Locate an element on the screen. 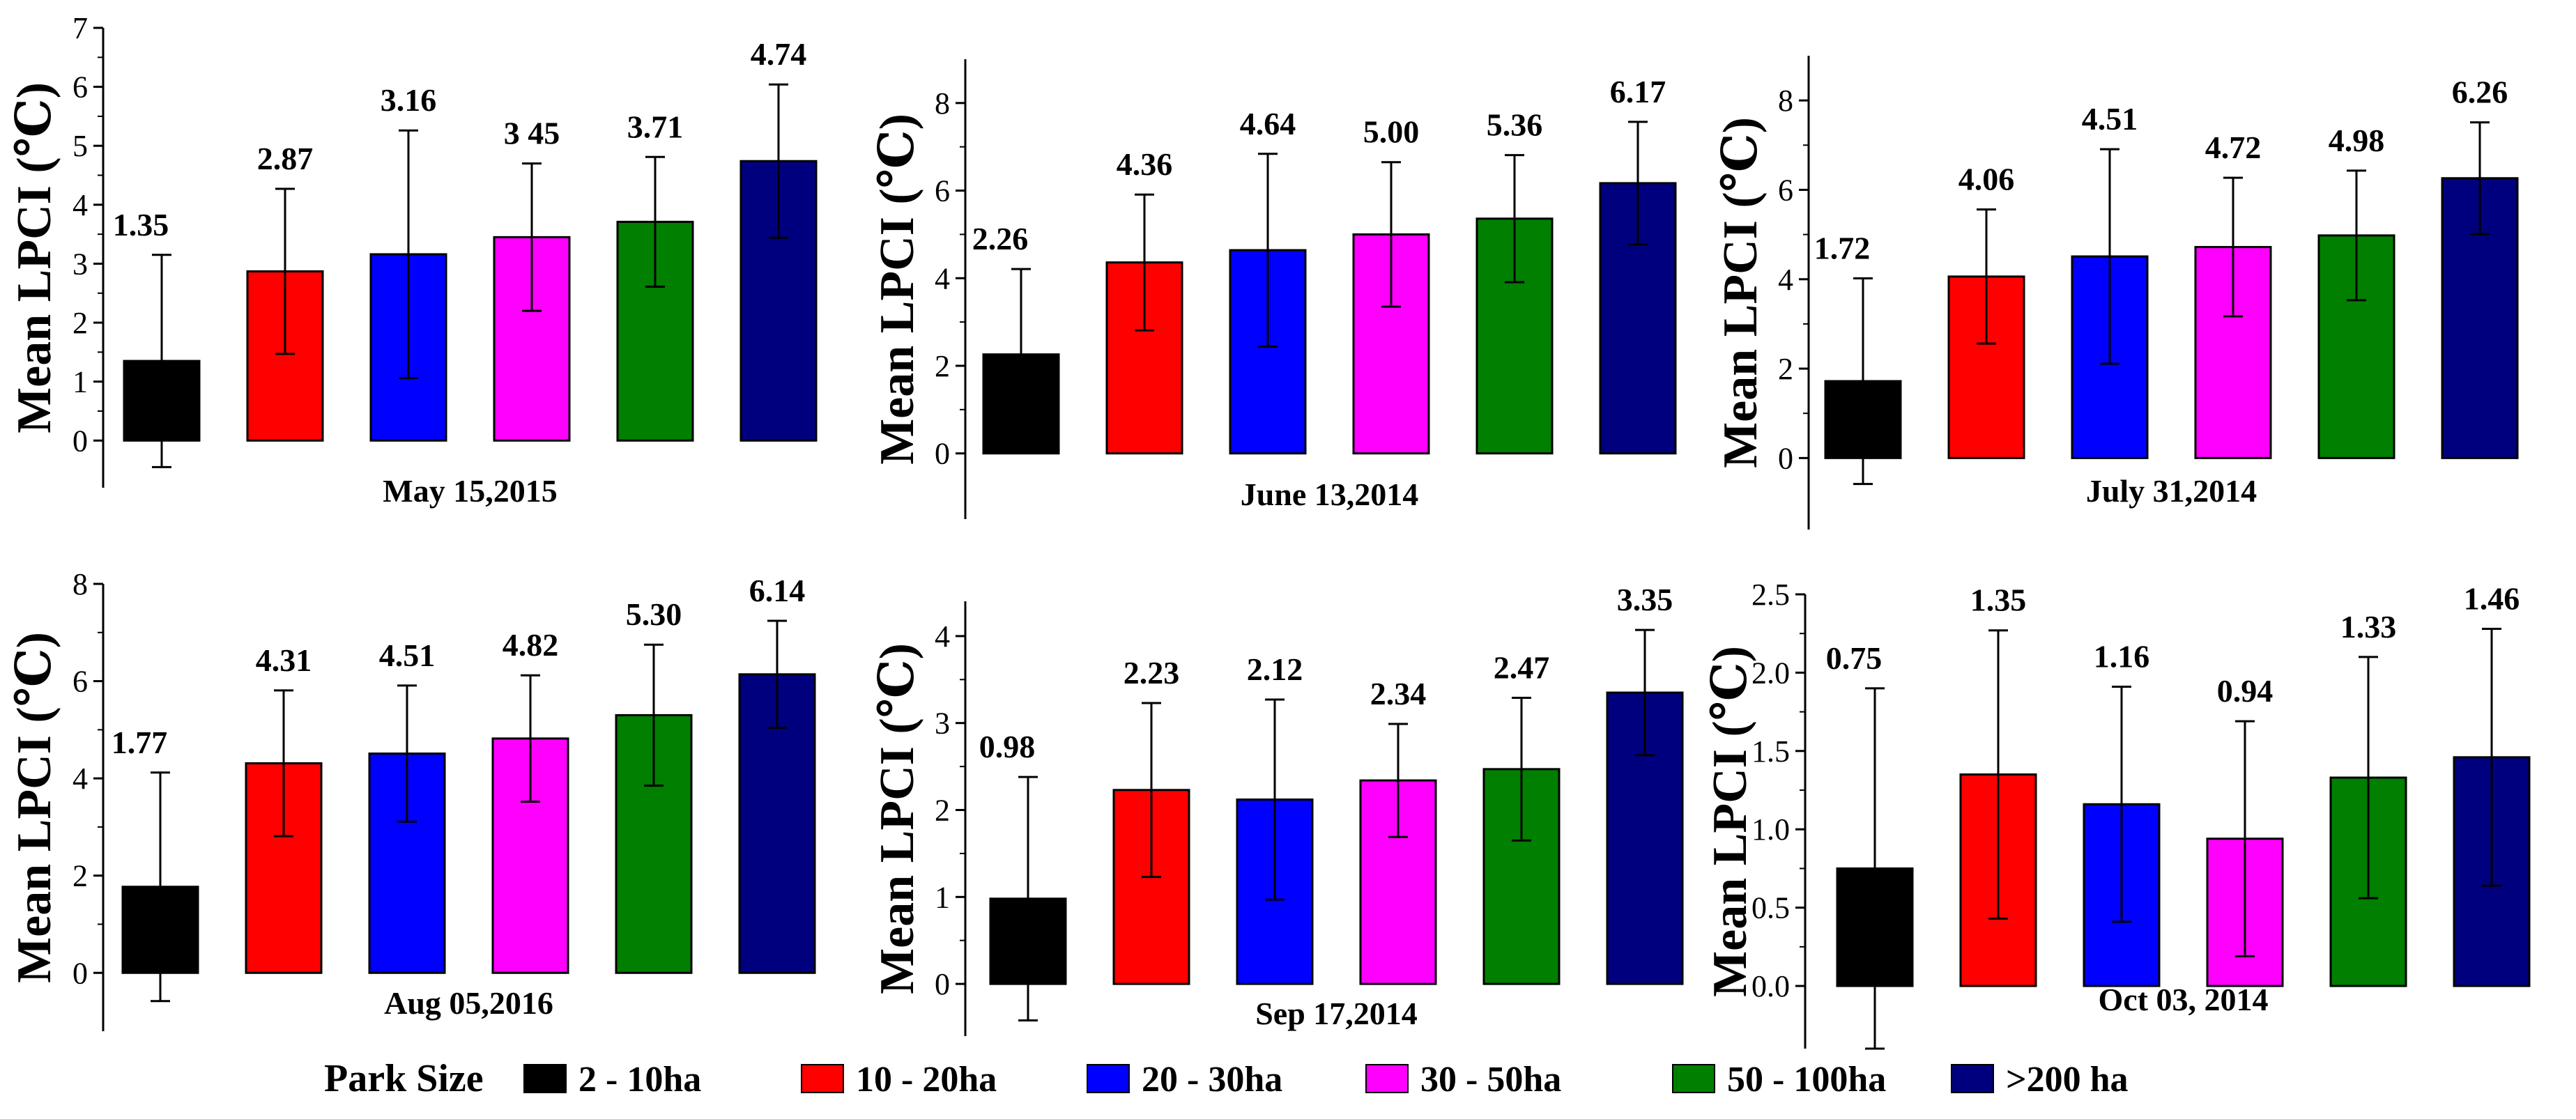  data-label: 0.98 is located at coordinates (1007, 746).